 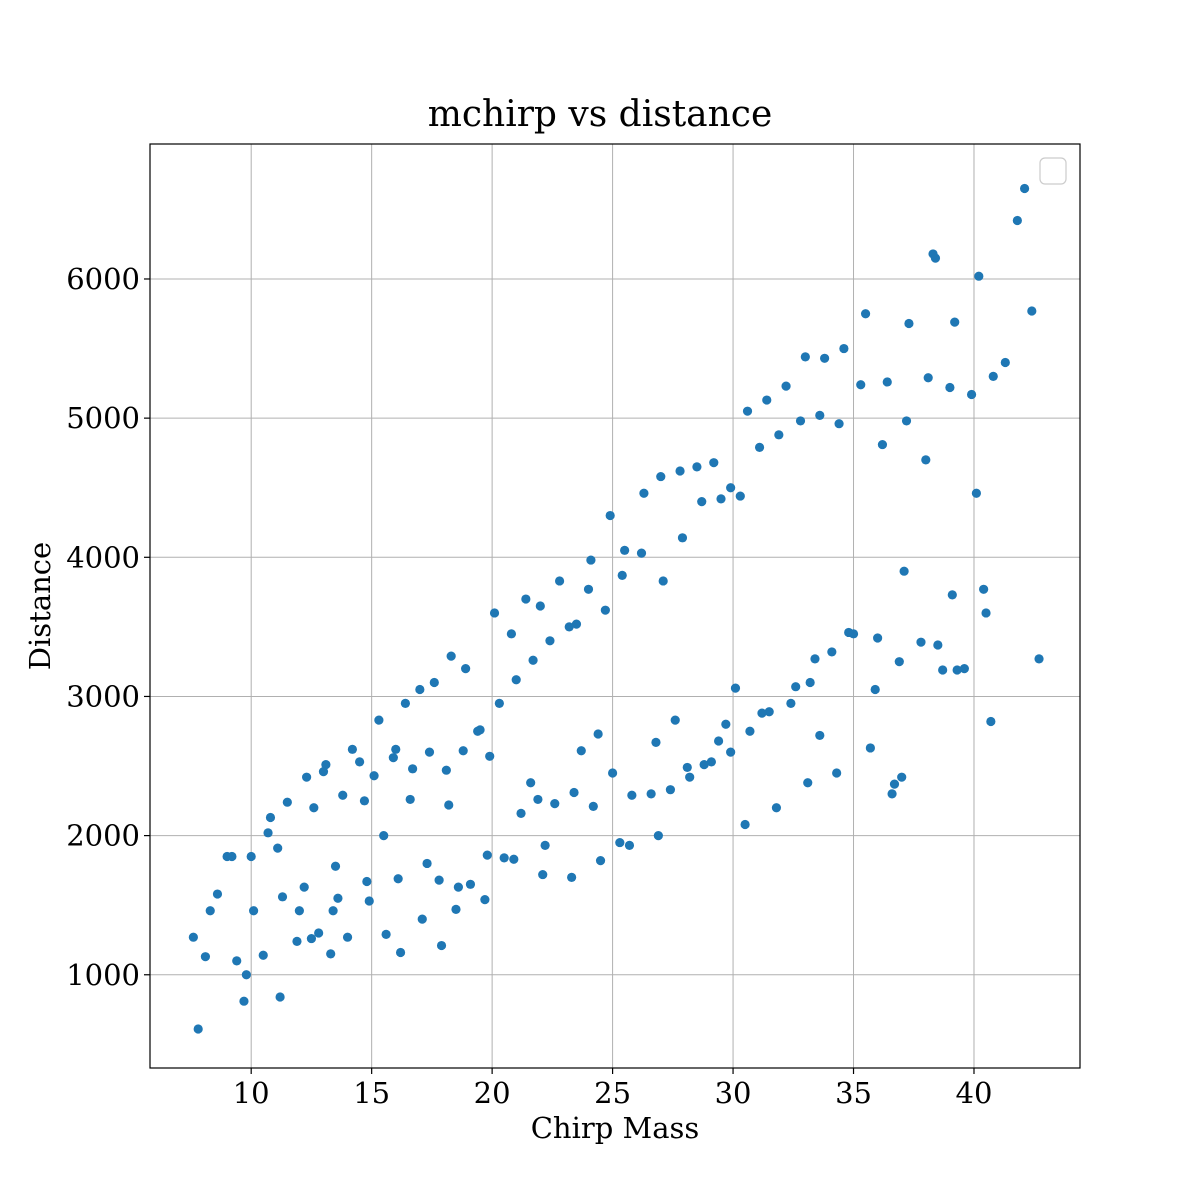 I want to click on y-axis-label: Distance, so click(x=40, y=606).